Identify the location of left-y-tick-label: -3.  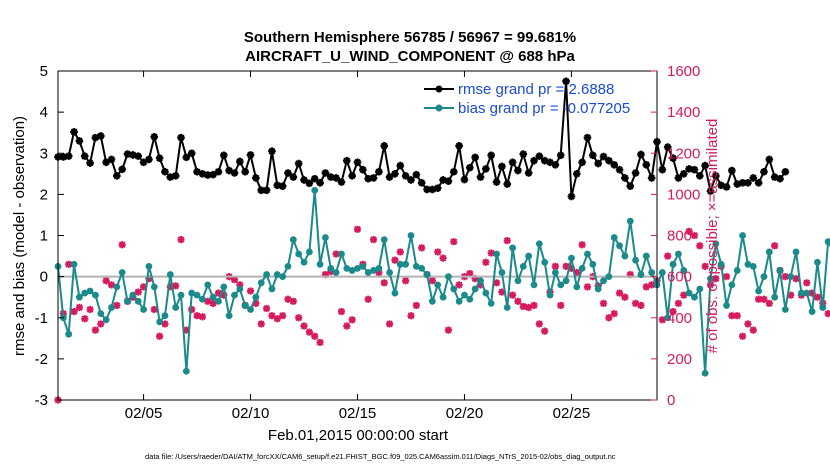
(41, 400).